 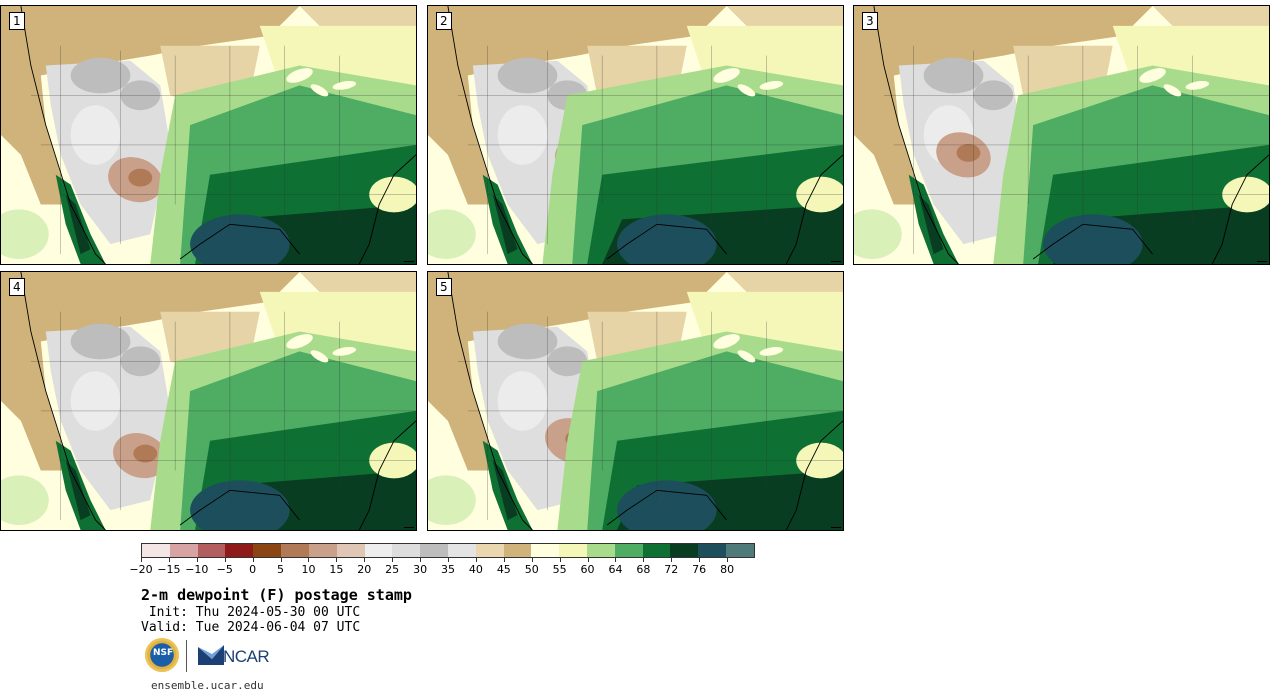 What do you see at coordinates (699, 569) in the screenshot?
I see `colorbar-tick-label: 76` at bounding box center [699, 569].